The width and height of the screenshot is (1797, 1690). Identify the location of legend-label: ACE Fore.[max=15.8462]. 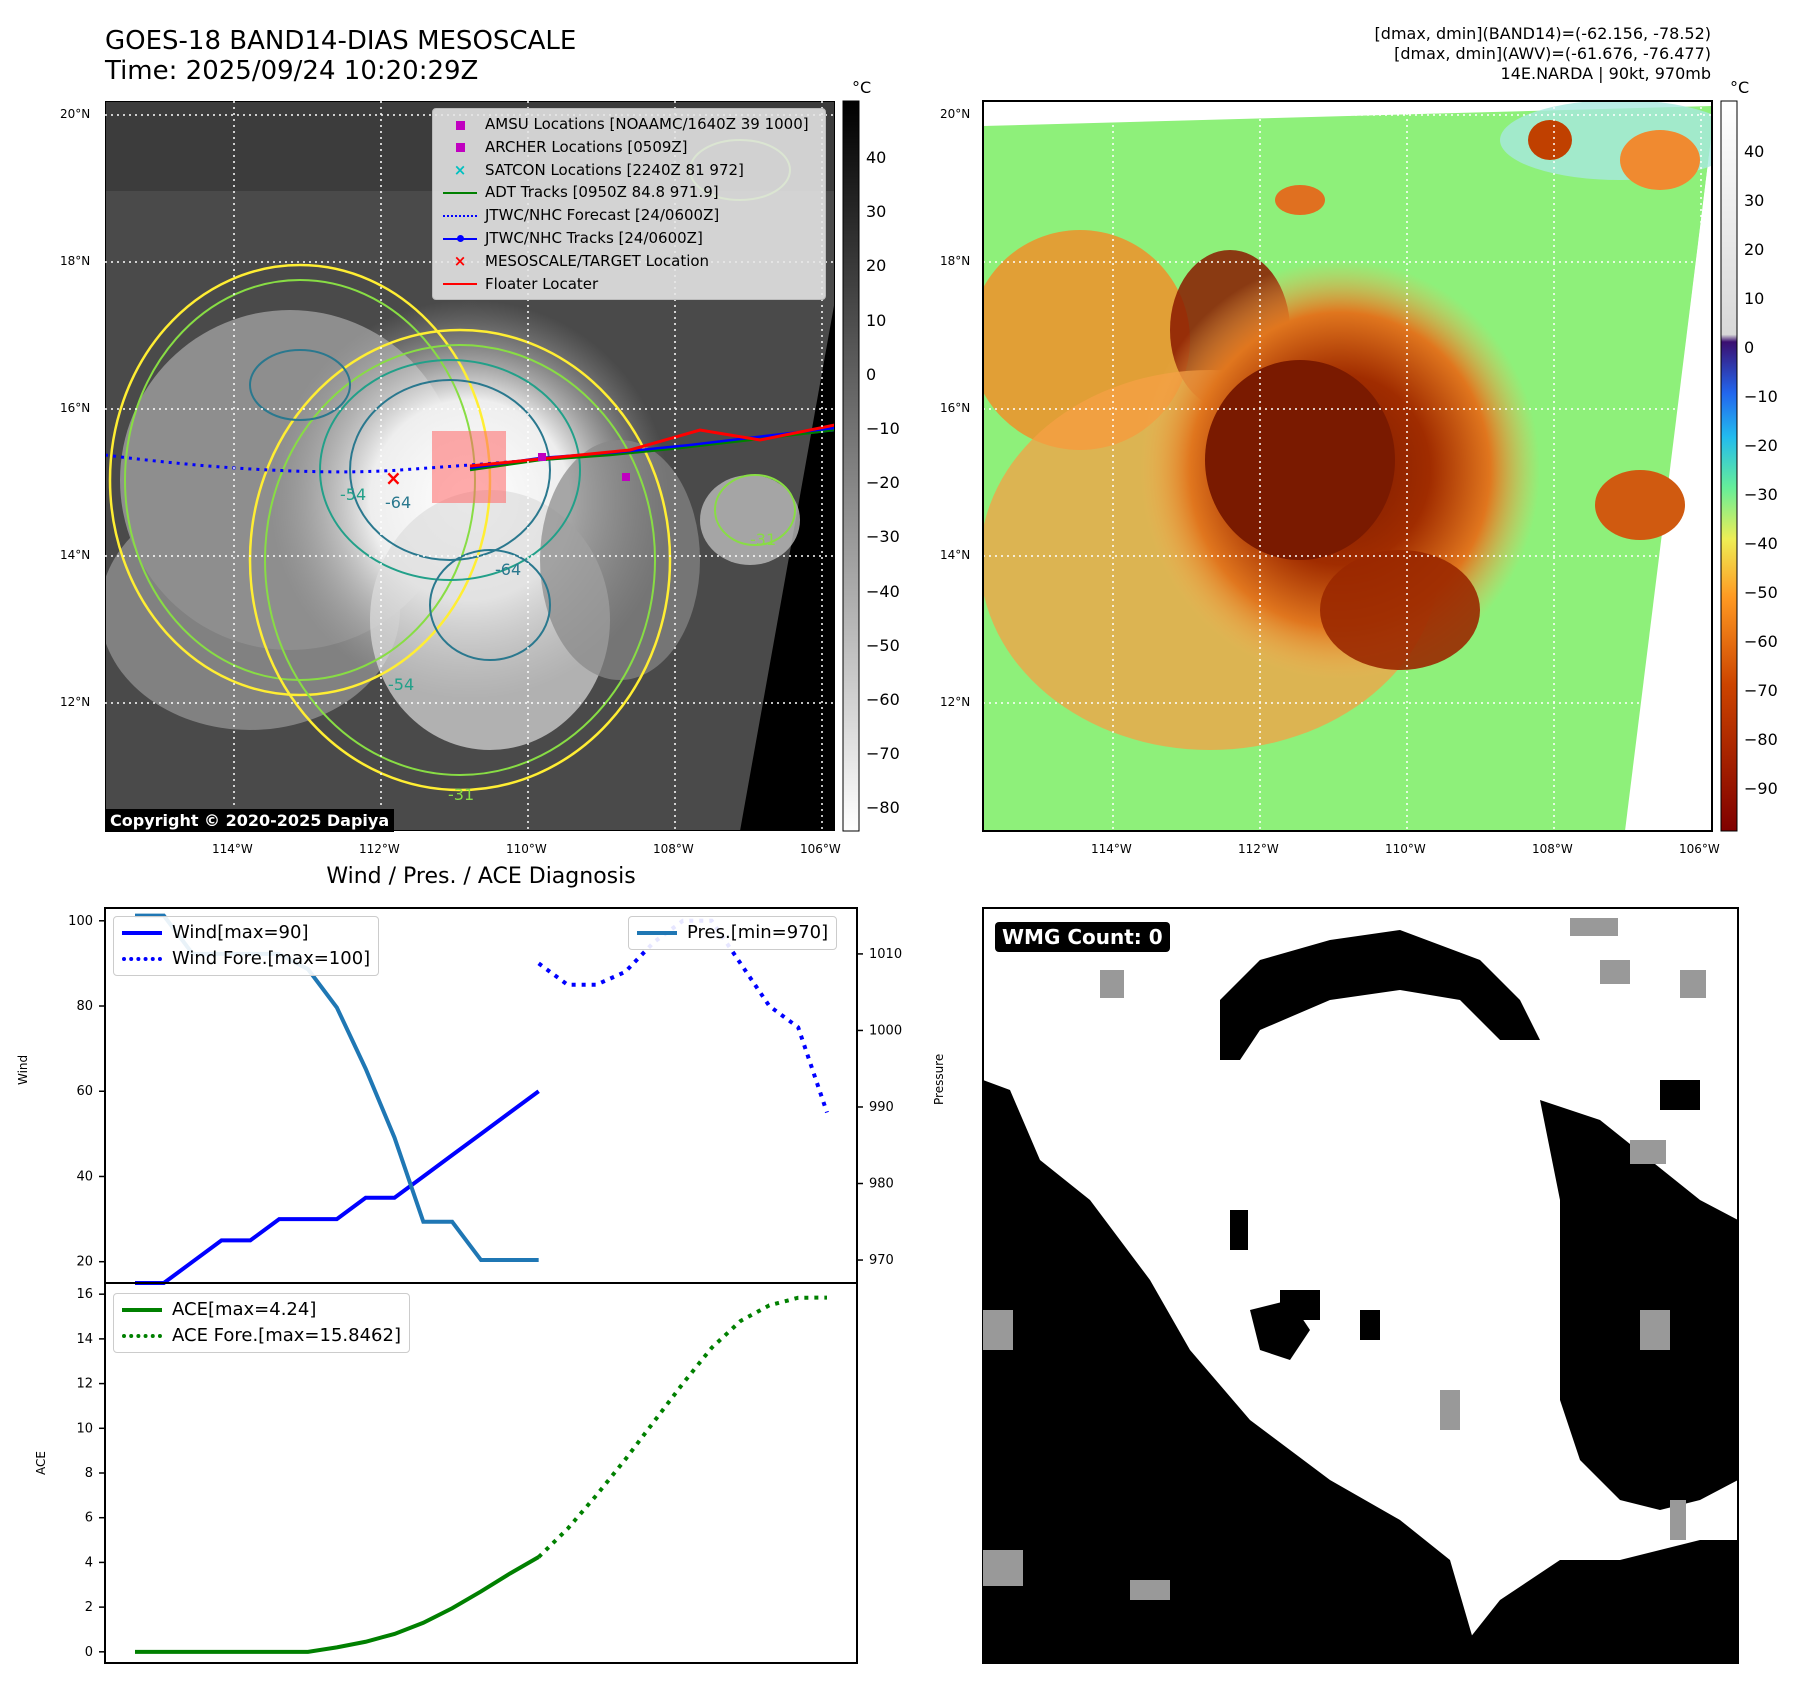
(286, 1335).